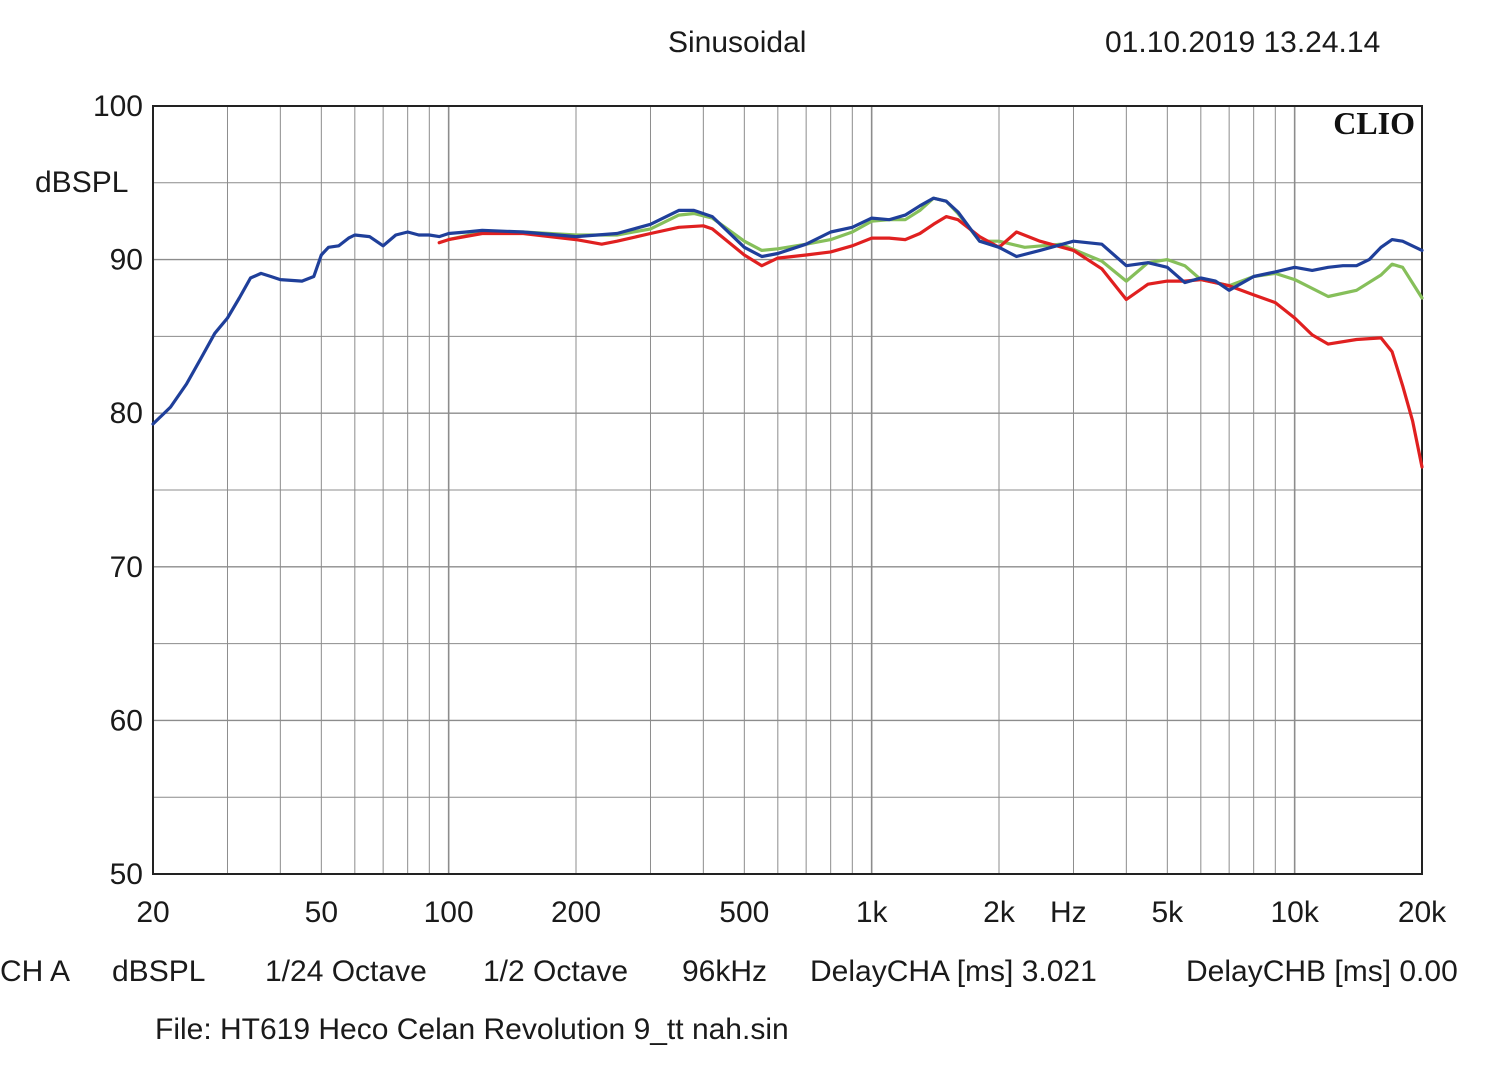 This screenshot has width=1500, height=1074. Describe the element at coordinates (159, 971) in the screenshot. I see `footer-unit: dBSPL` at that location.